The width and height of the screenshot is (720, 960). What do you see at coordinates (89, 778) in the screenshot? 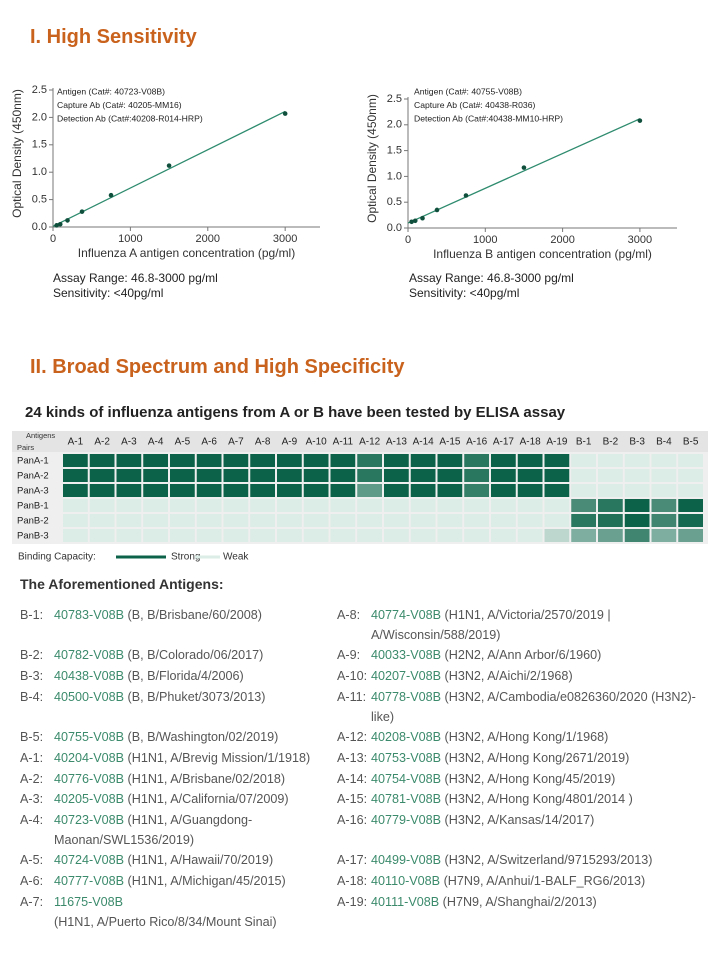
I see `catalog-number: 40776-V08B` at bounding box center [89, 778].